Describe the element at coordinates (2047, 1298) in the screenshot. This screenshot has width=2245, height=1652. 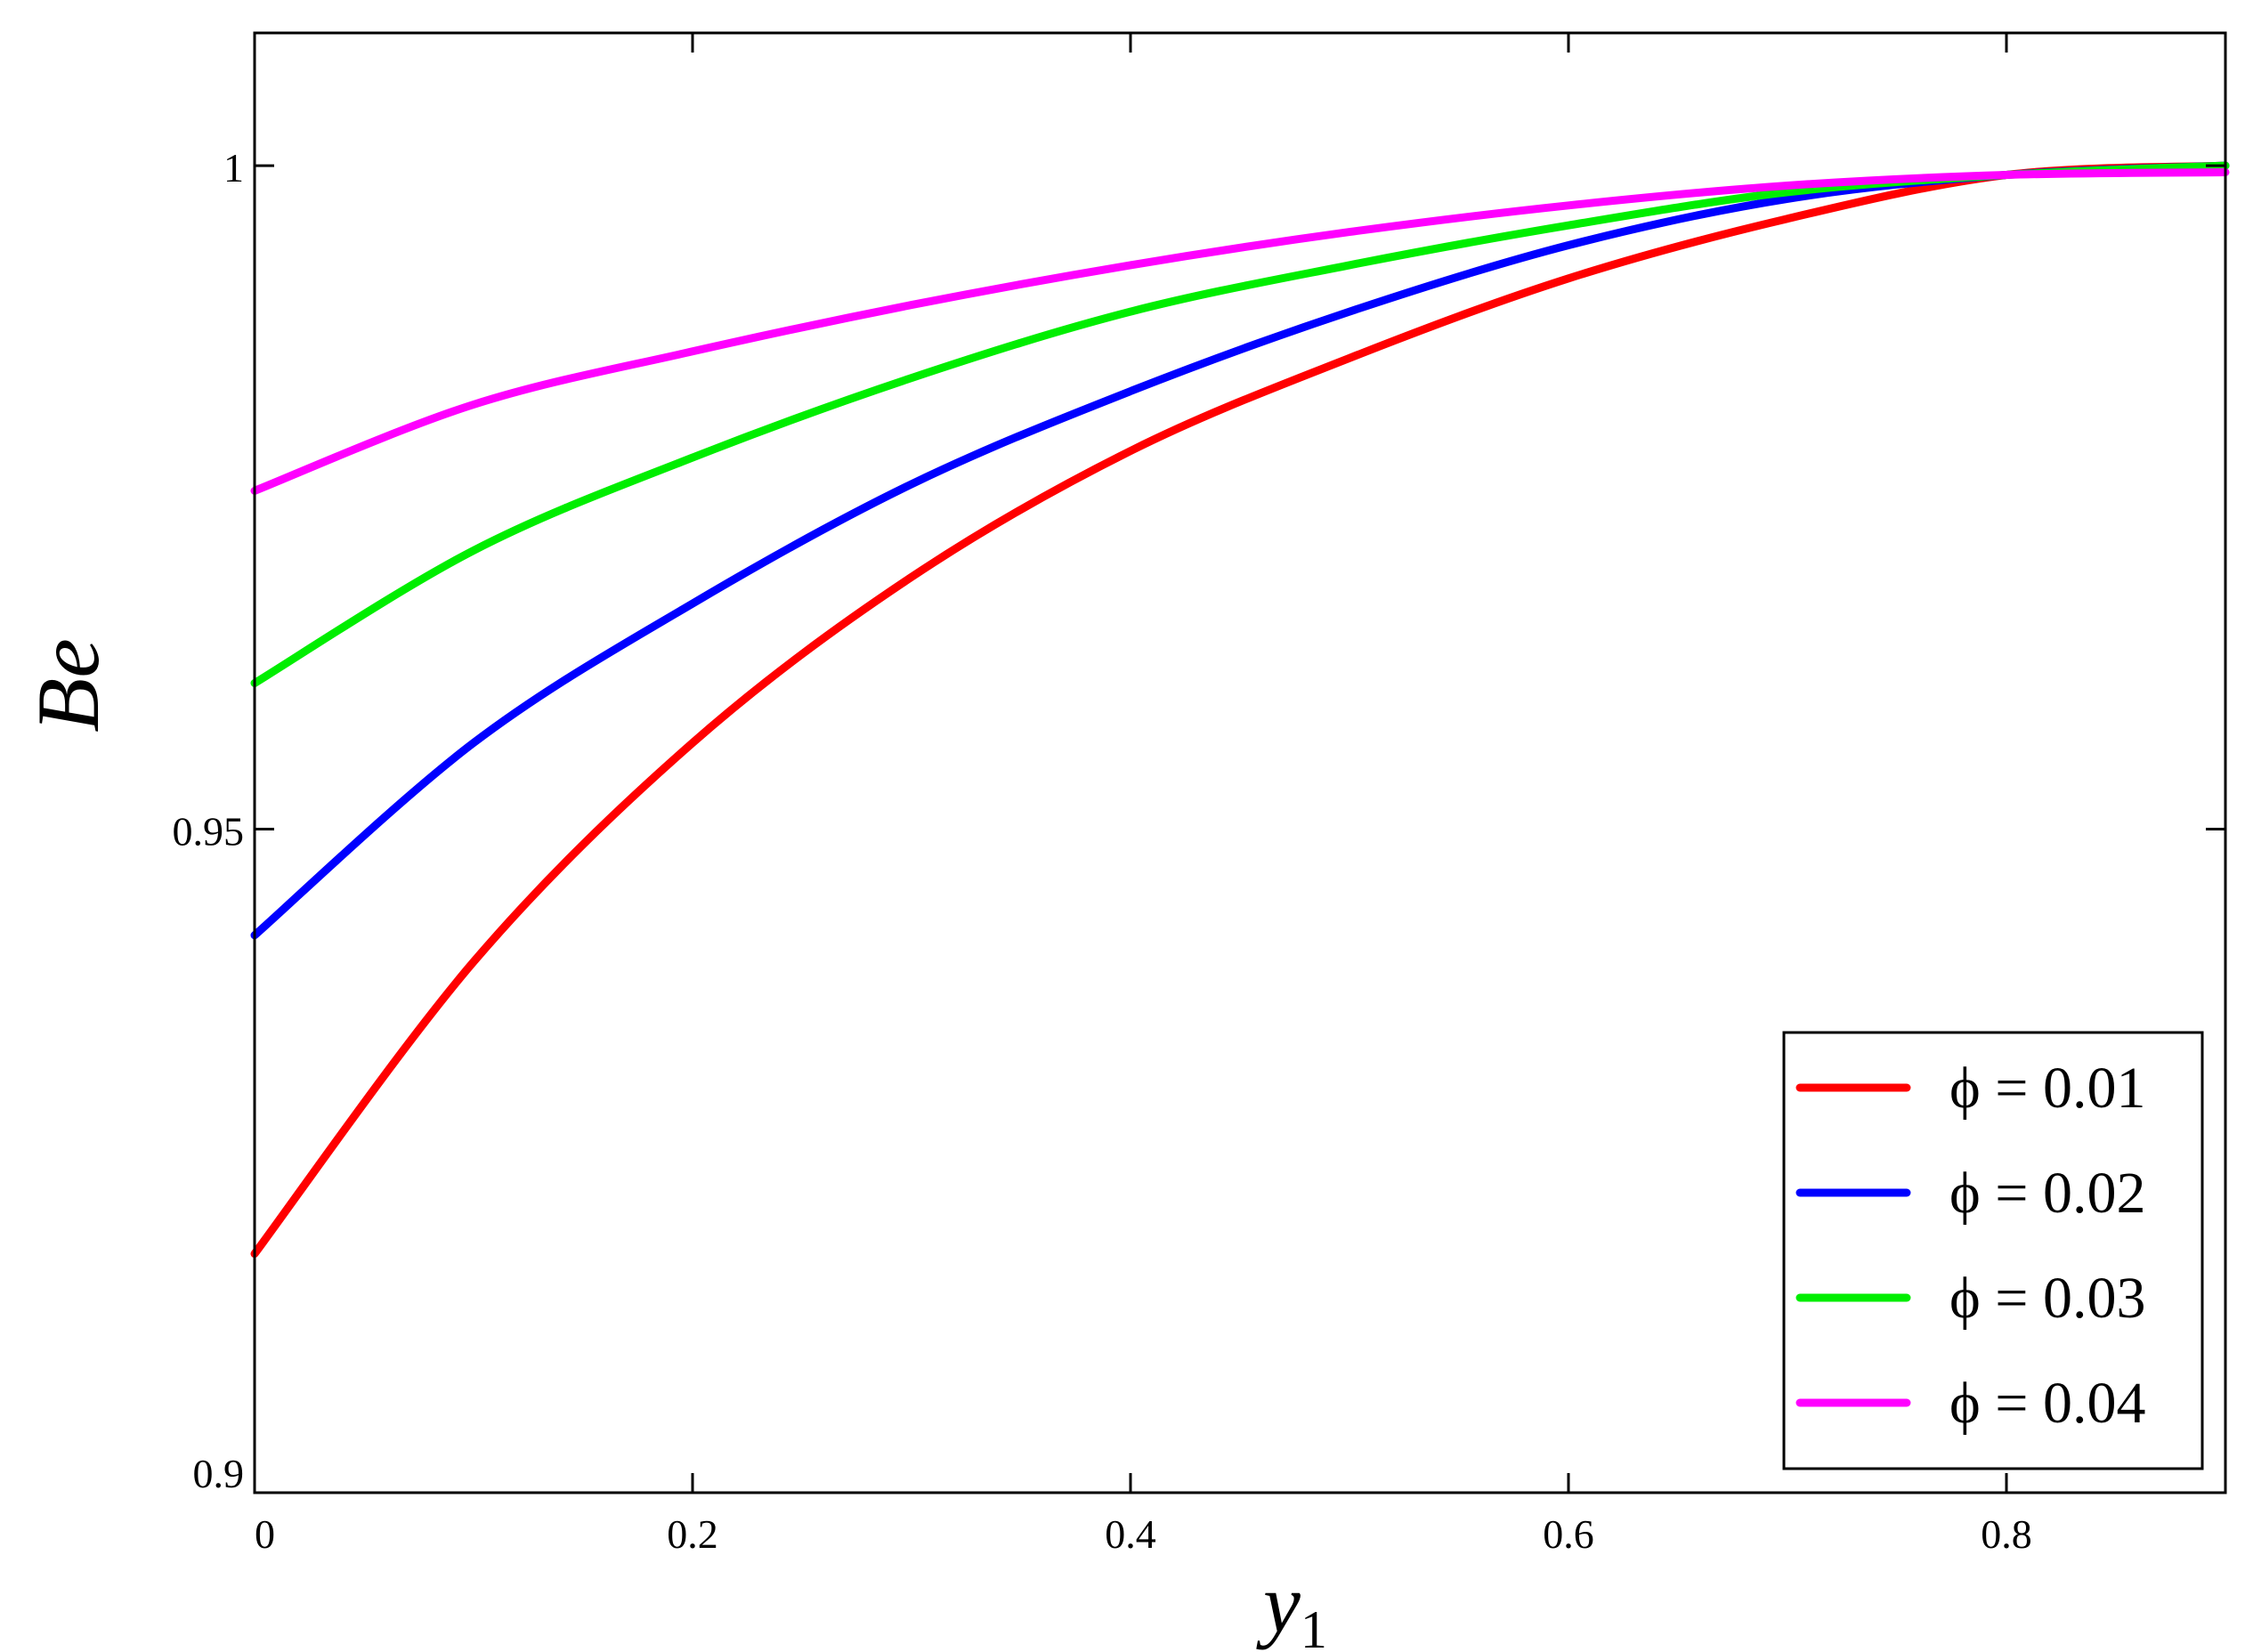
I see `legend-label-3: ϕ = 0.03` at that location.